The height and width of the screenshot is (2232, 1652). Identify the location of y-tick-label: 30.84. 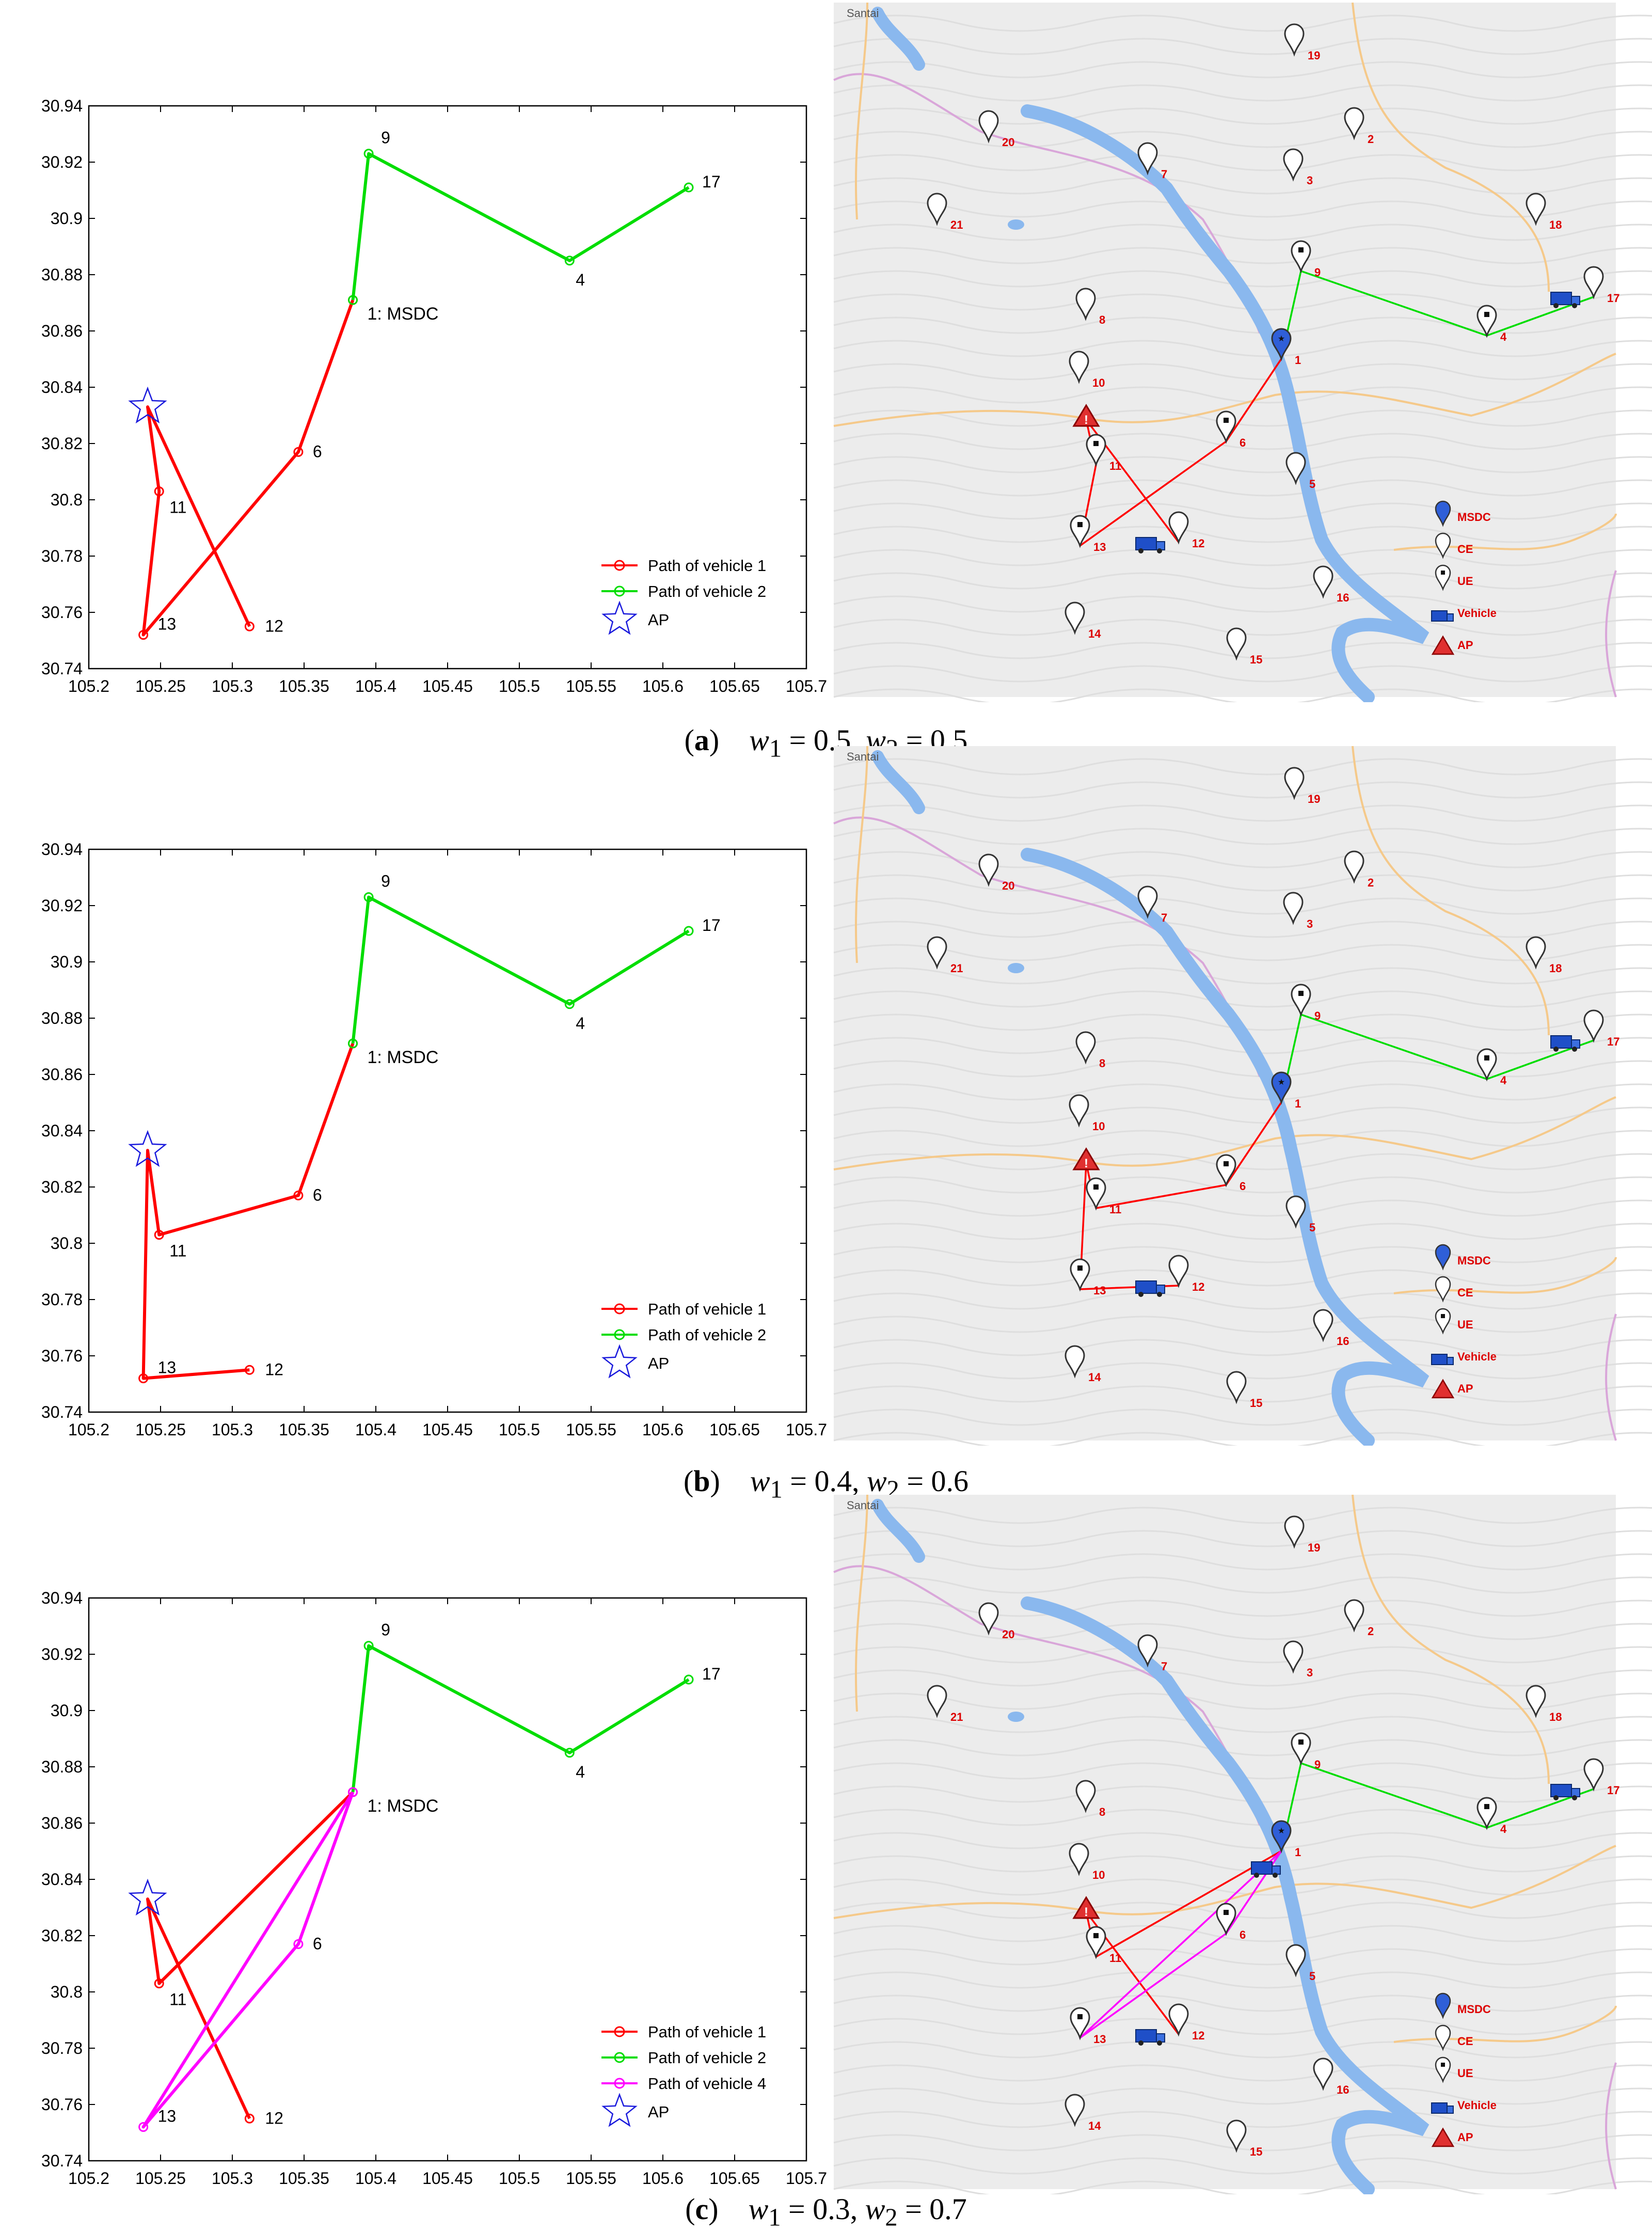
(62, 1880).